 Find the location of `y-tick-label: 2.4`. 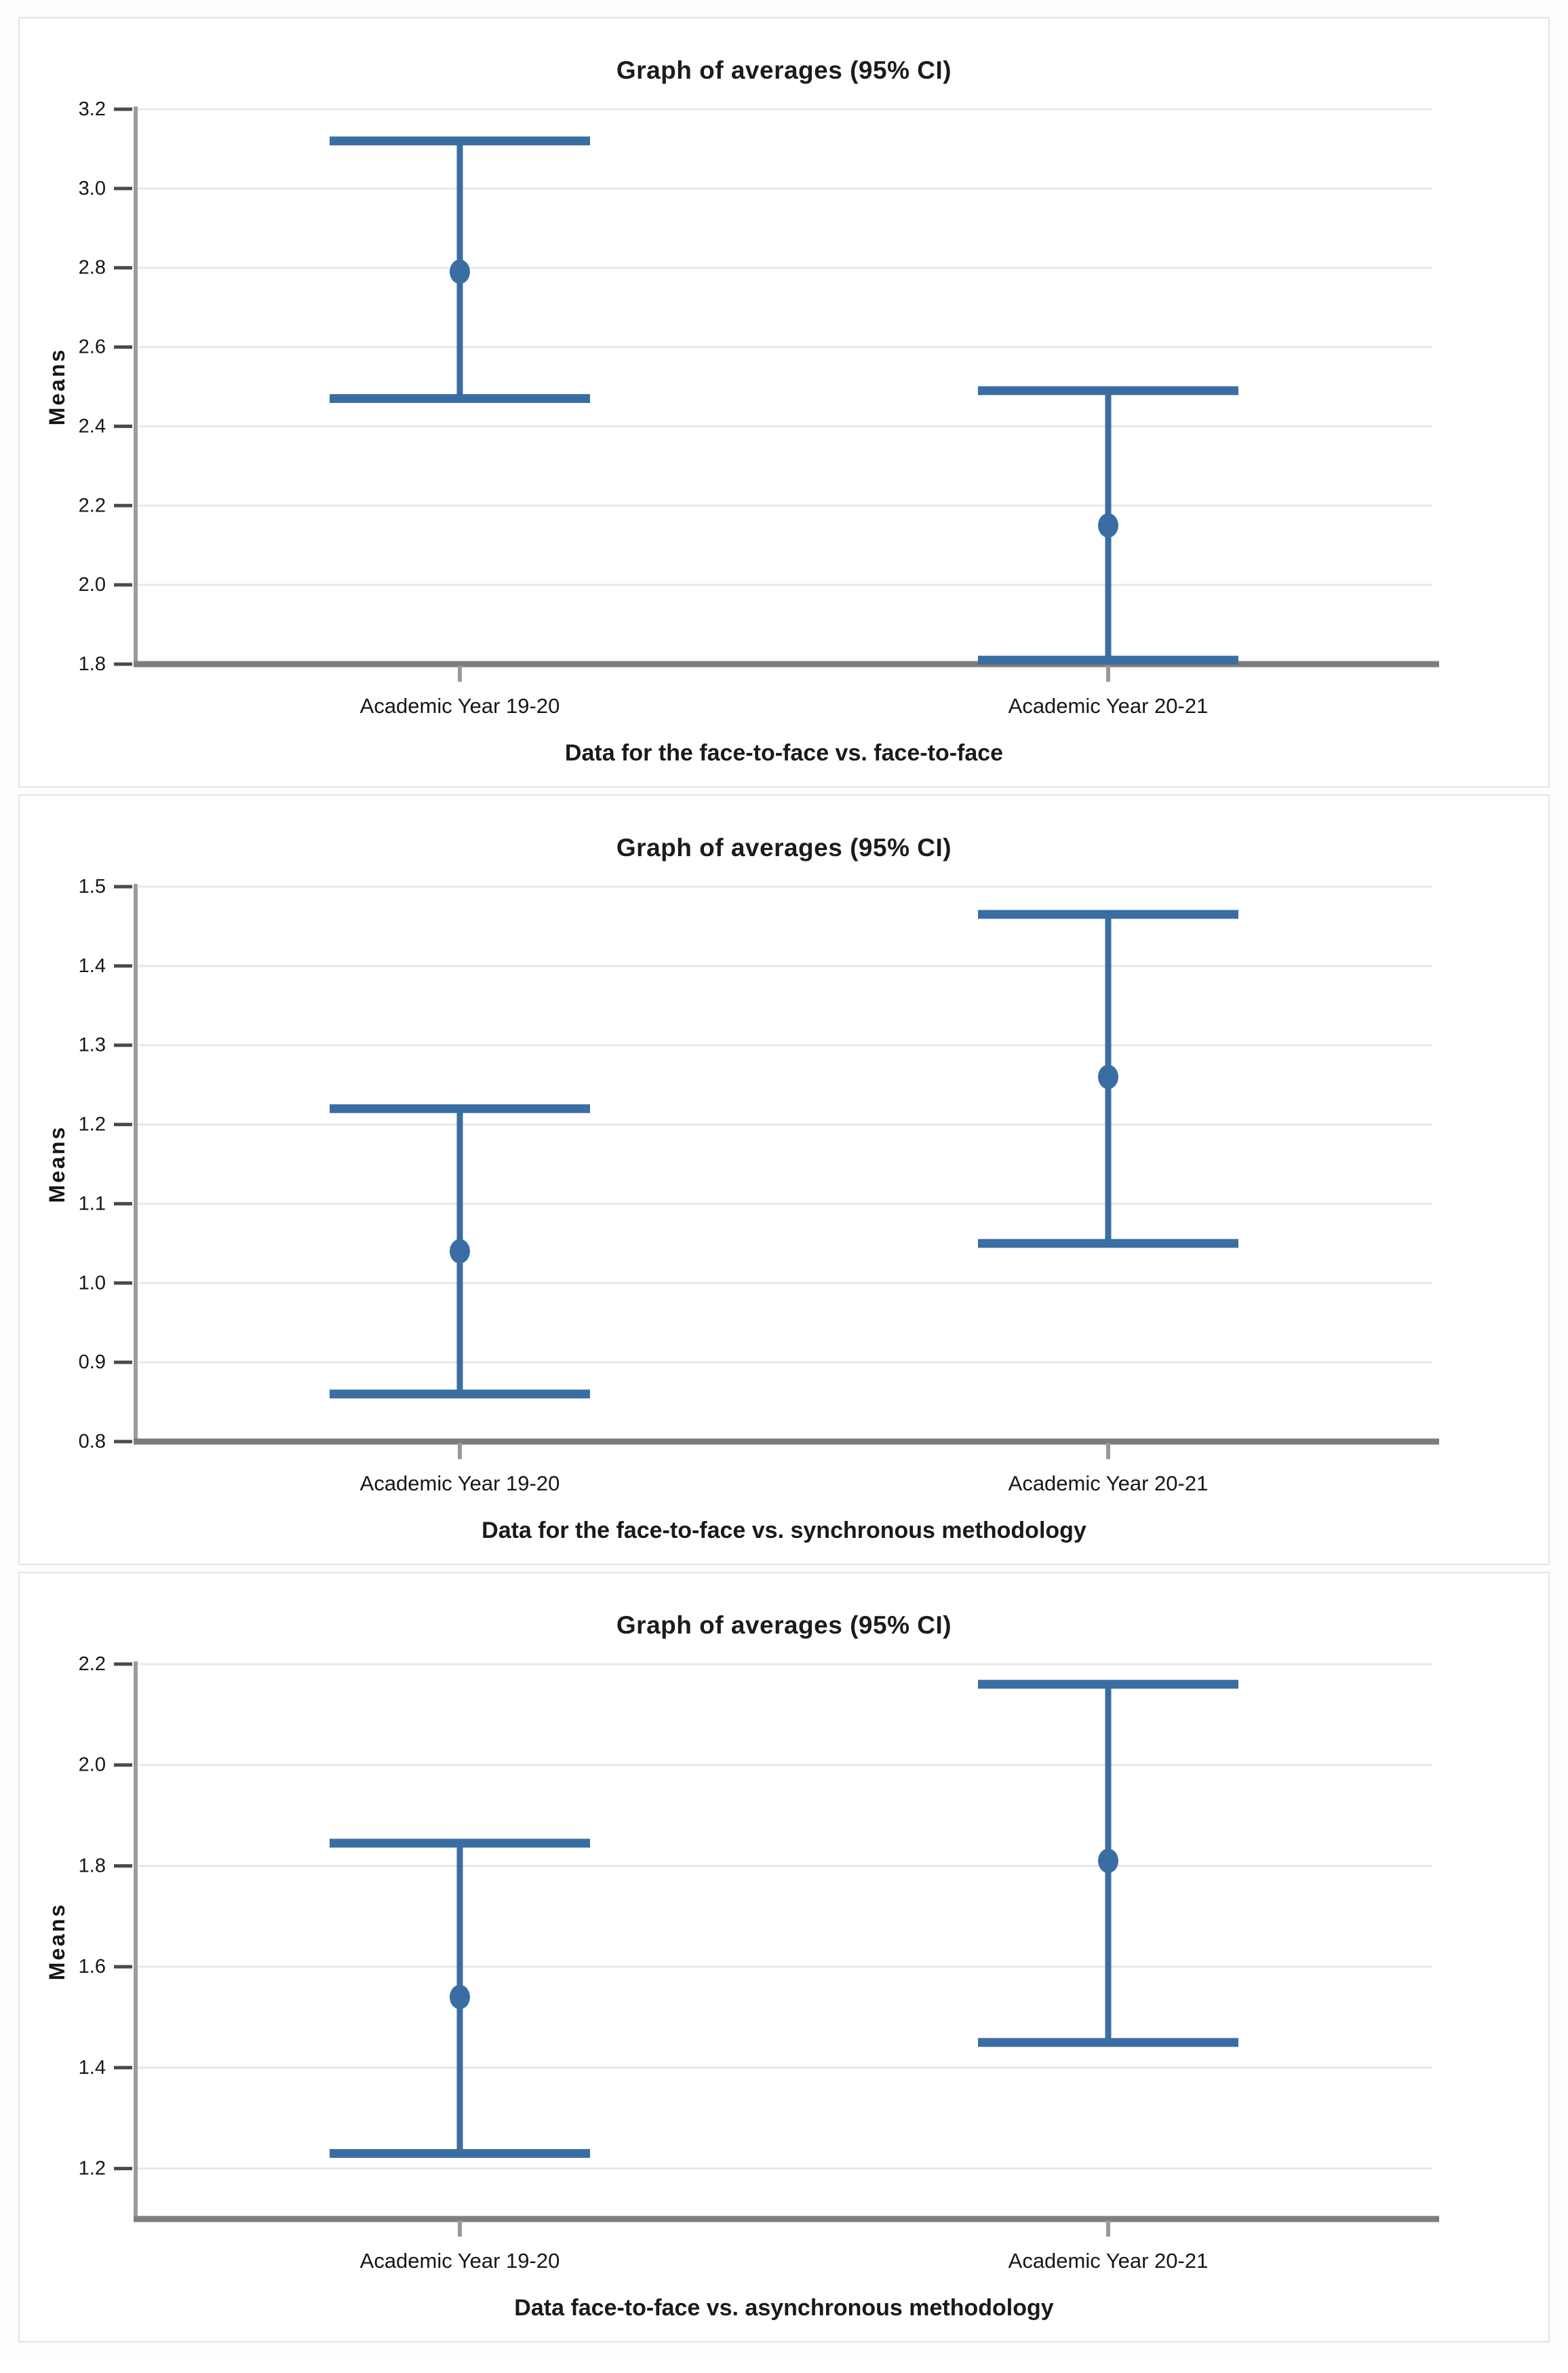

y-tick-label: 2.4 is located at coordinates (92, 426).